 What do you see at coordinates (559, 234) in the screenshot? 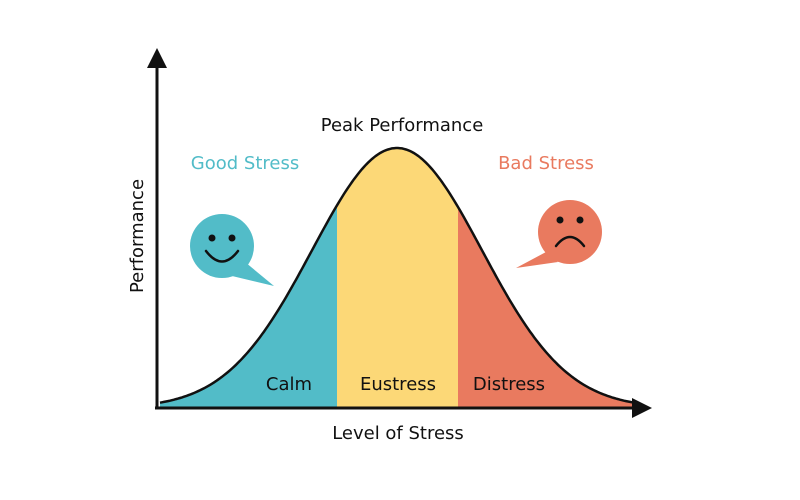
I see `sad-face` at bounding box center [559, 234].